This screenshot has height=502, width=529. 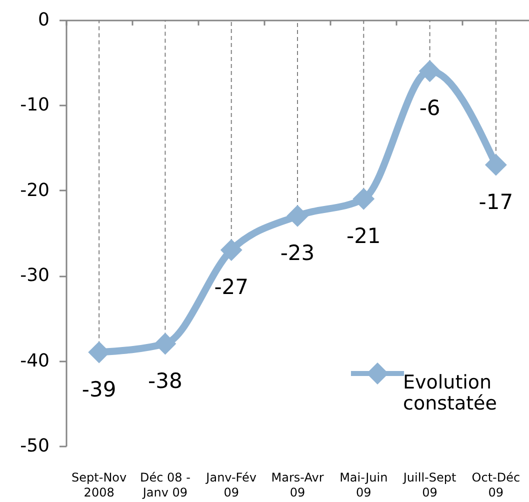 What do you see at coordinates (165, 380) in the screenshot?
I see `data-label: -38` at bounding box center [165, 380].